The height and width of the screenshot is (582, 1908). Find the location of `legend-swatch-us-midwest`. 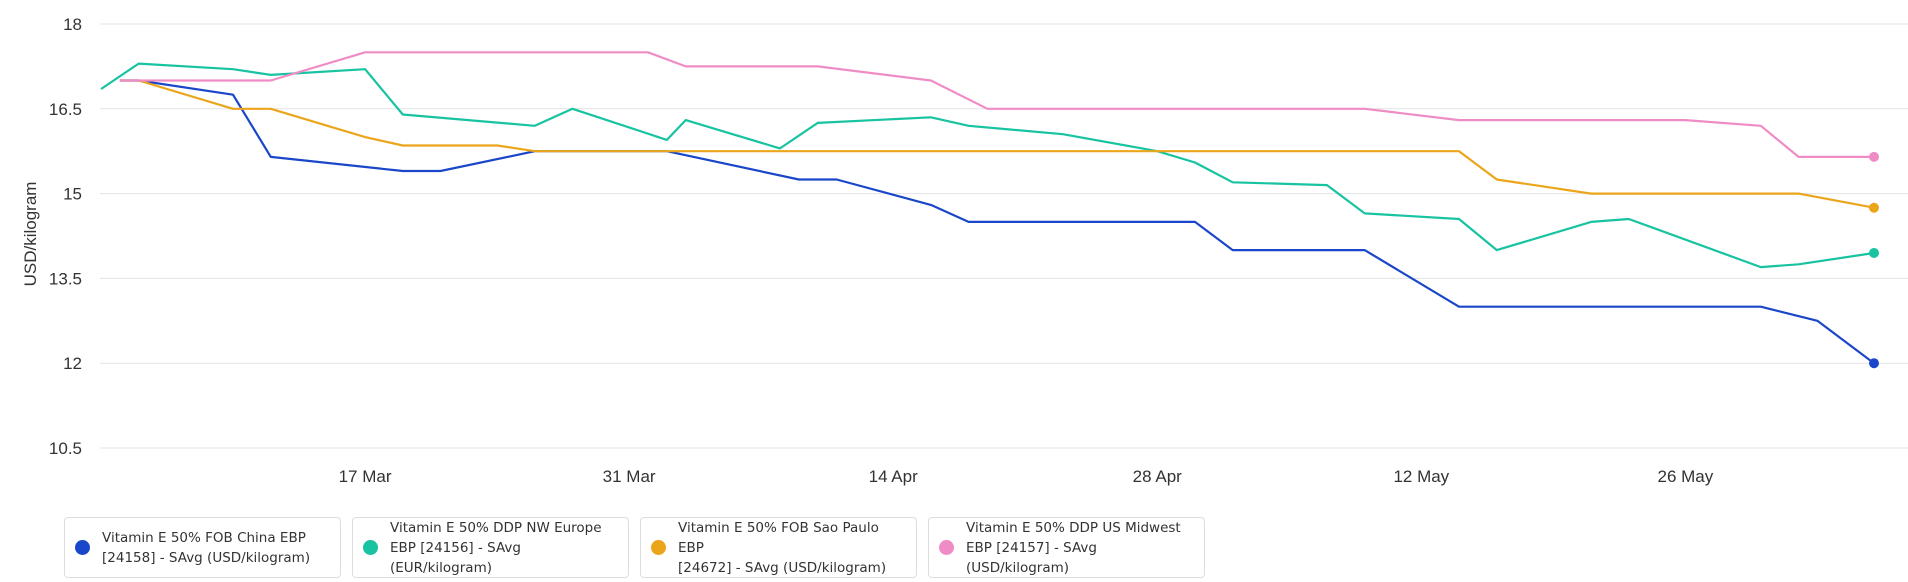

legend-swatch-us-midwest is located at coordinates (946, 547).